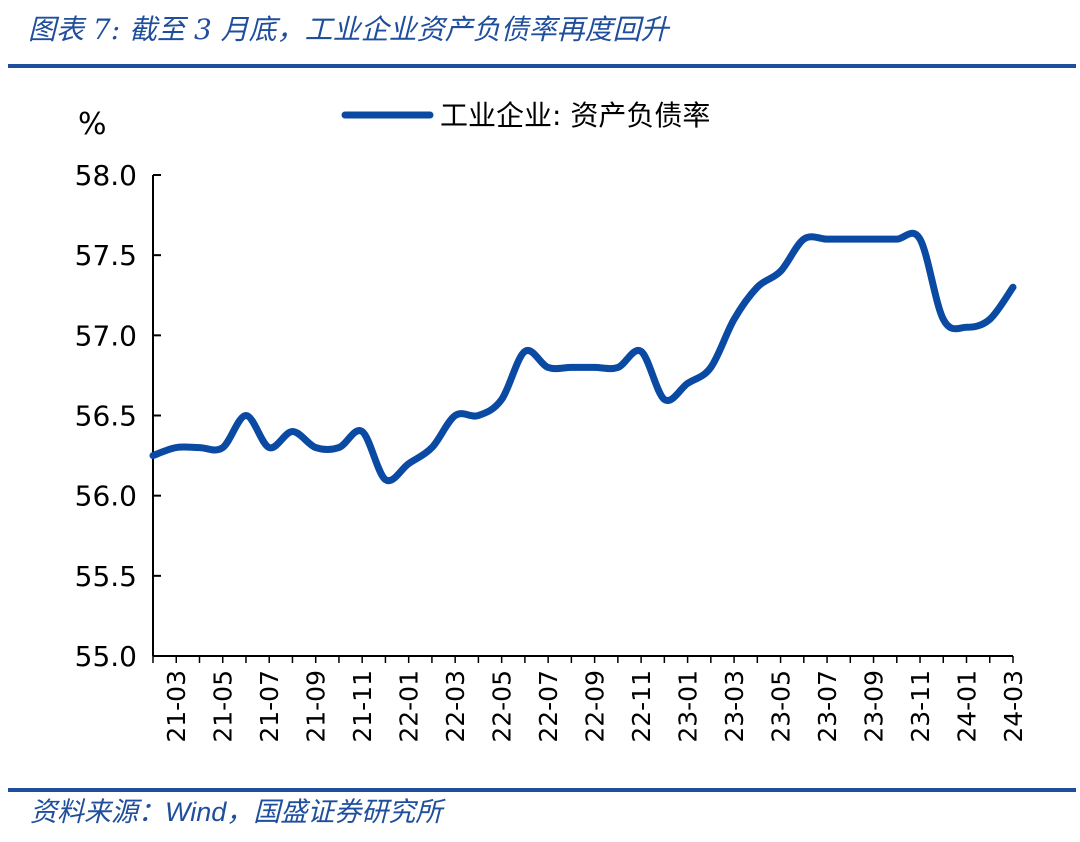  What do you see at coordinates (595, 706) in the screenshot?
I see `x-tick-label: 22-09` at bounding box center [595, 706].